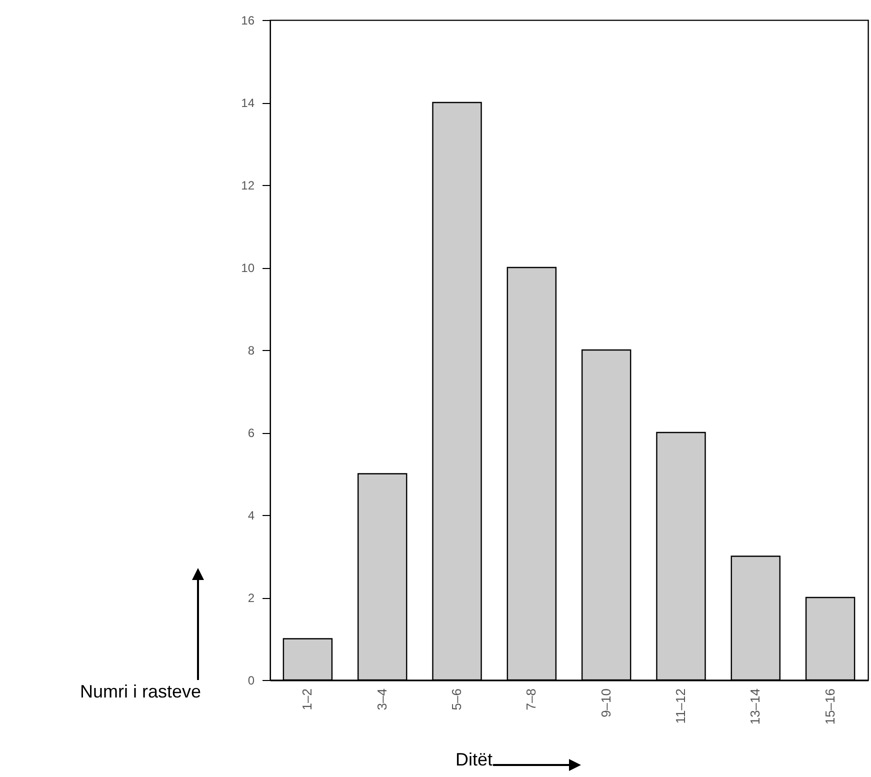 Image resolution: width=871 pixels, height=777 pixels. Describe the element at coordinates (251, 351) in the screenshot. I see `y-tick-label: 8` at that location.